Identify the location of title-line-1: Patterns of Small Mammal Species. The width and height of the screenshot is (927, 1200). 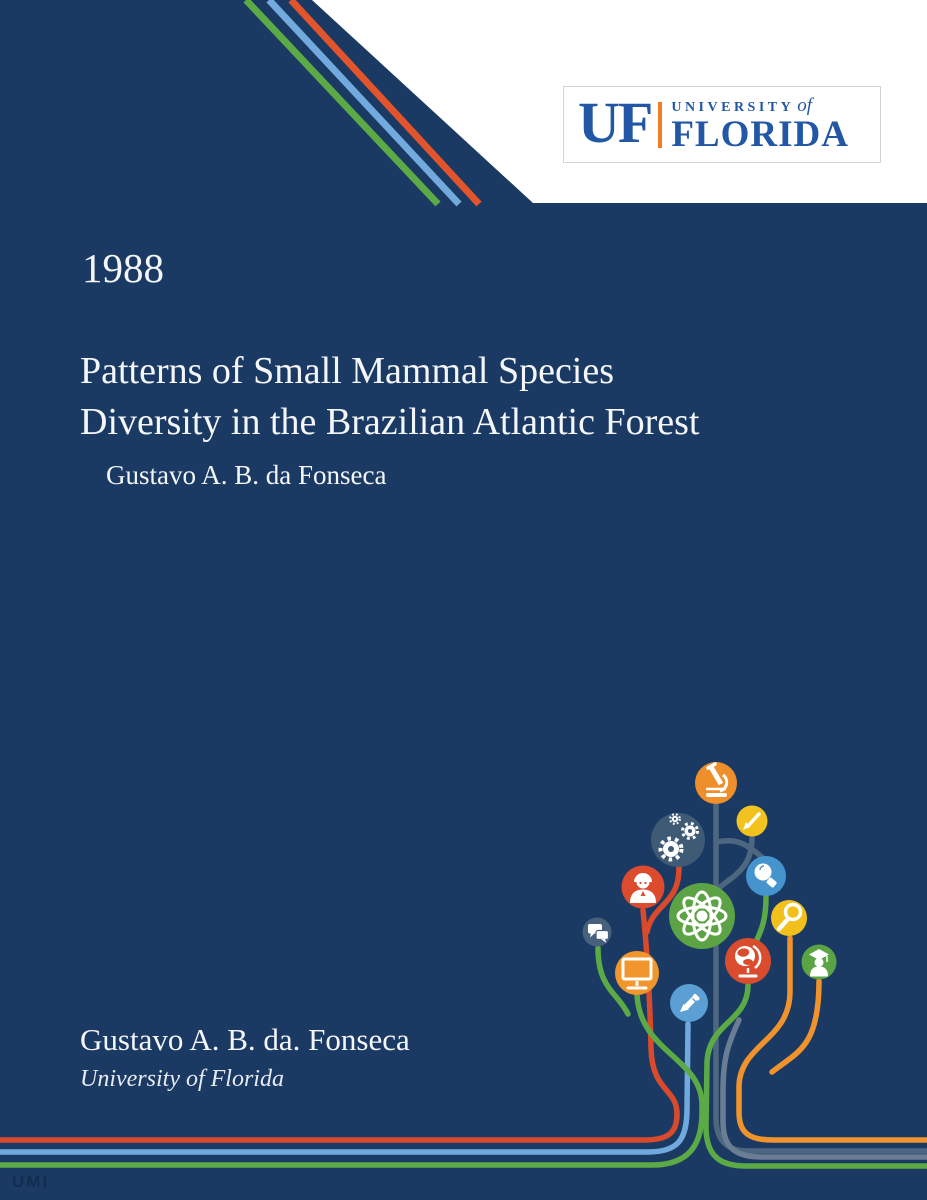
(347, 371).